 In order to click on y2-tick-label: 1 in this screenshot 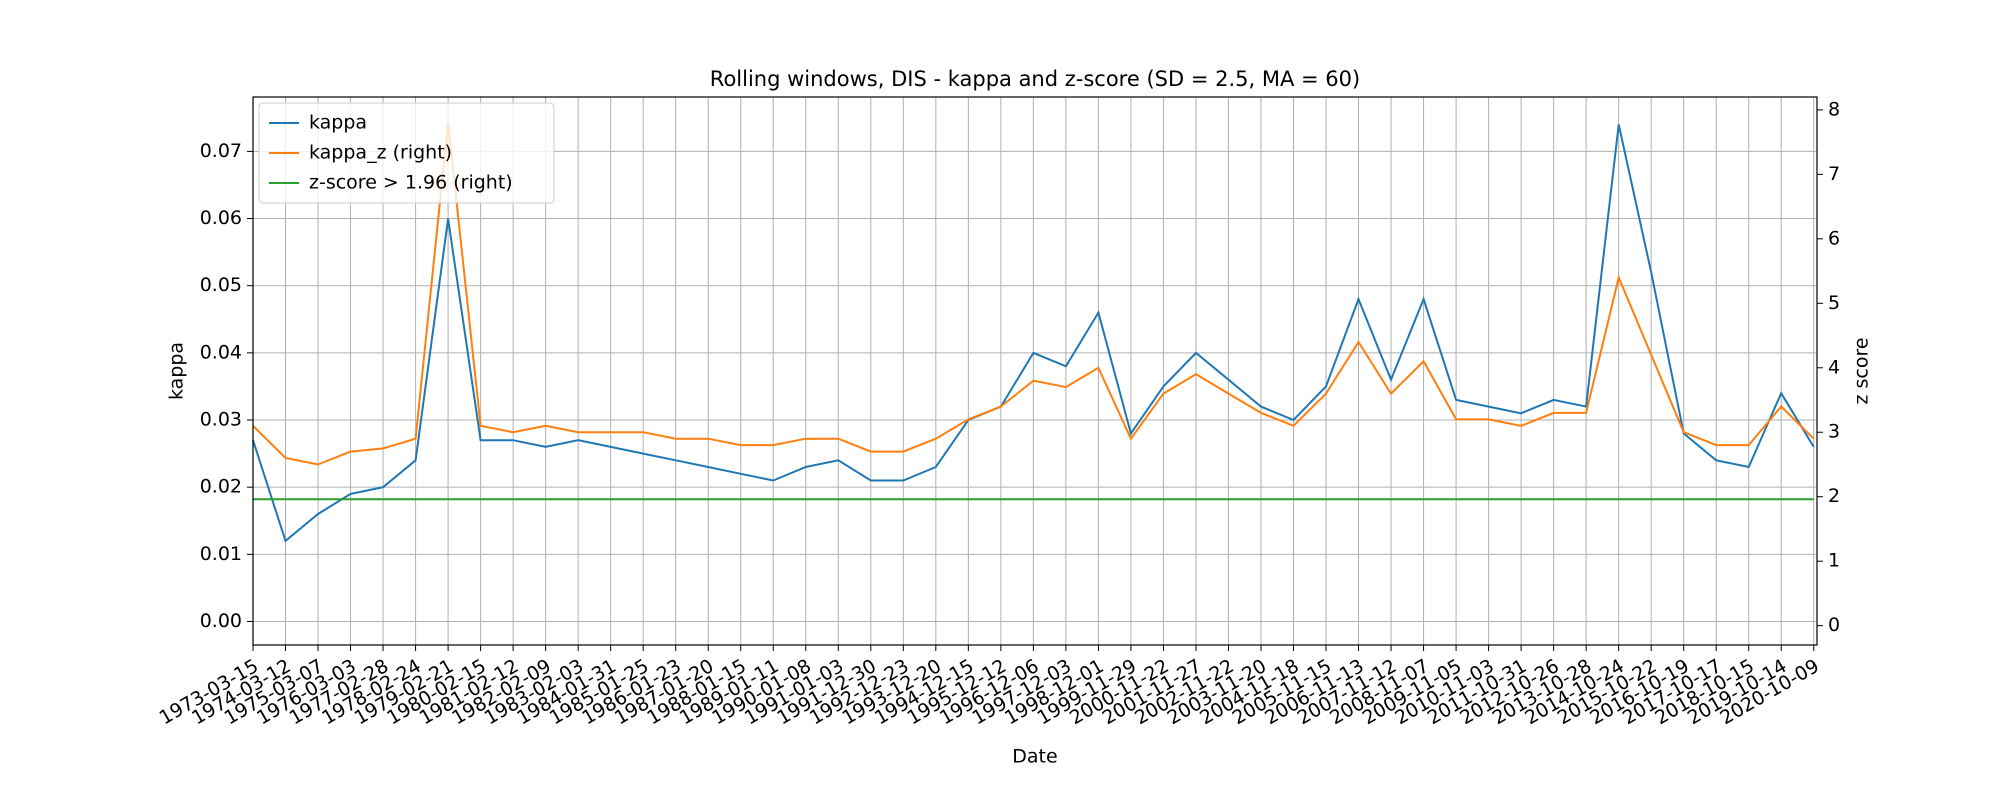, I will do `click(1834, 561)`.